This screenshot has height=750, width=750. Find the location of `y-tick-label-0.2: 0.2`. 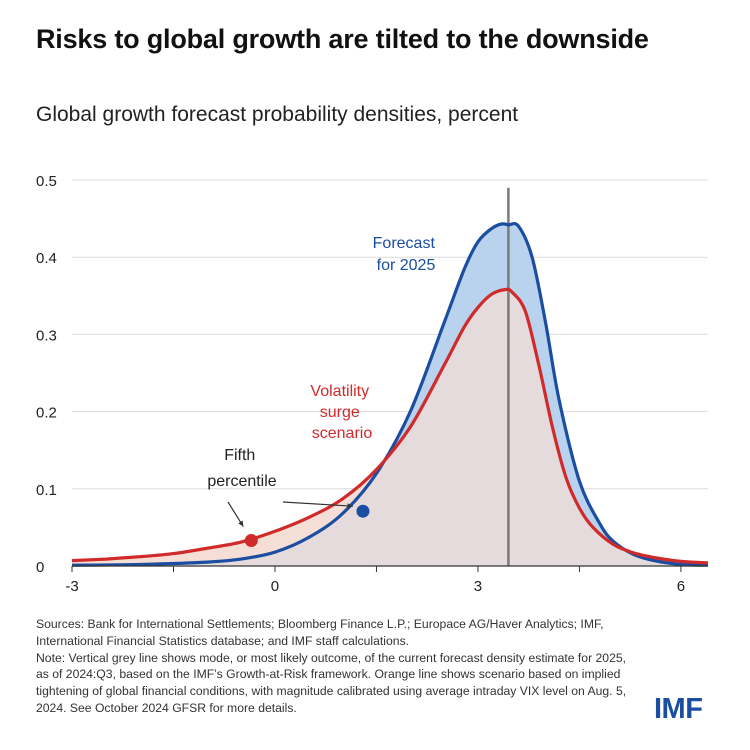

y-tick-label-0.2: 0.2 is located at coordinates (46, 413).